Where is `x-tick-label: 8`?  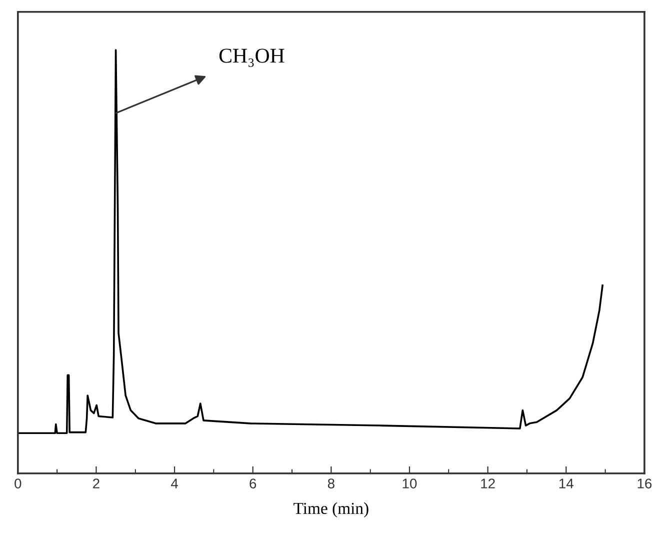 x-tick-label: 8 is located at coordinates (331, 483).